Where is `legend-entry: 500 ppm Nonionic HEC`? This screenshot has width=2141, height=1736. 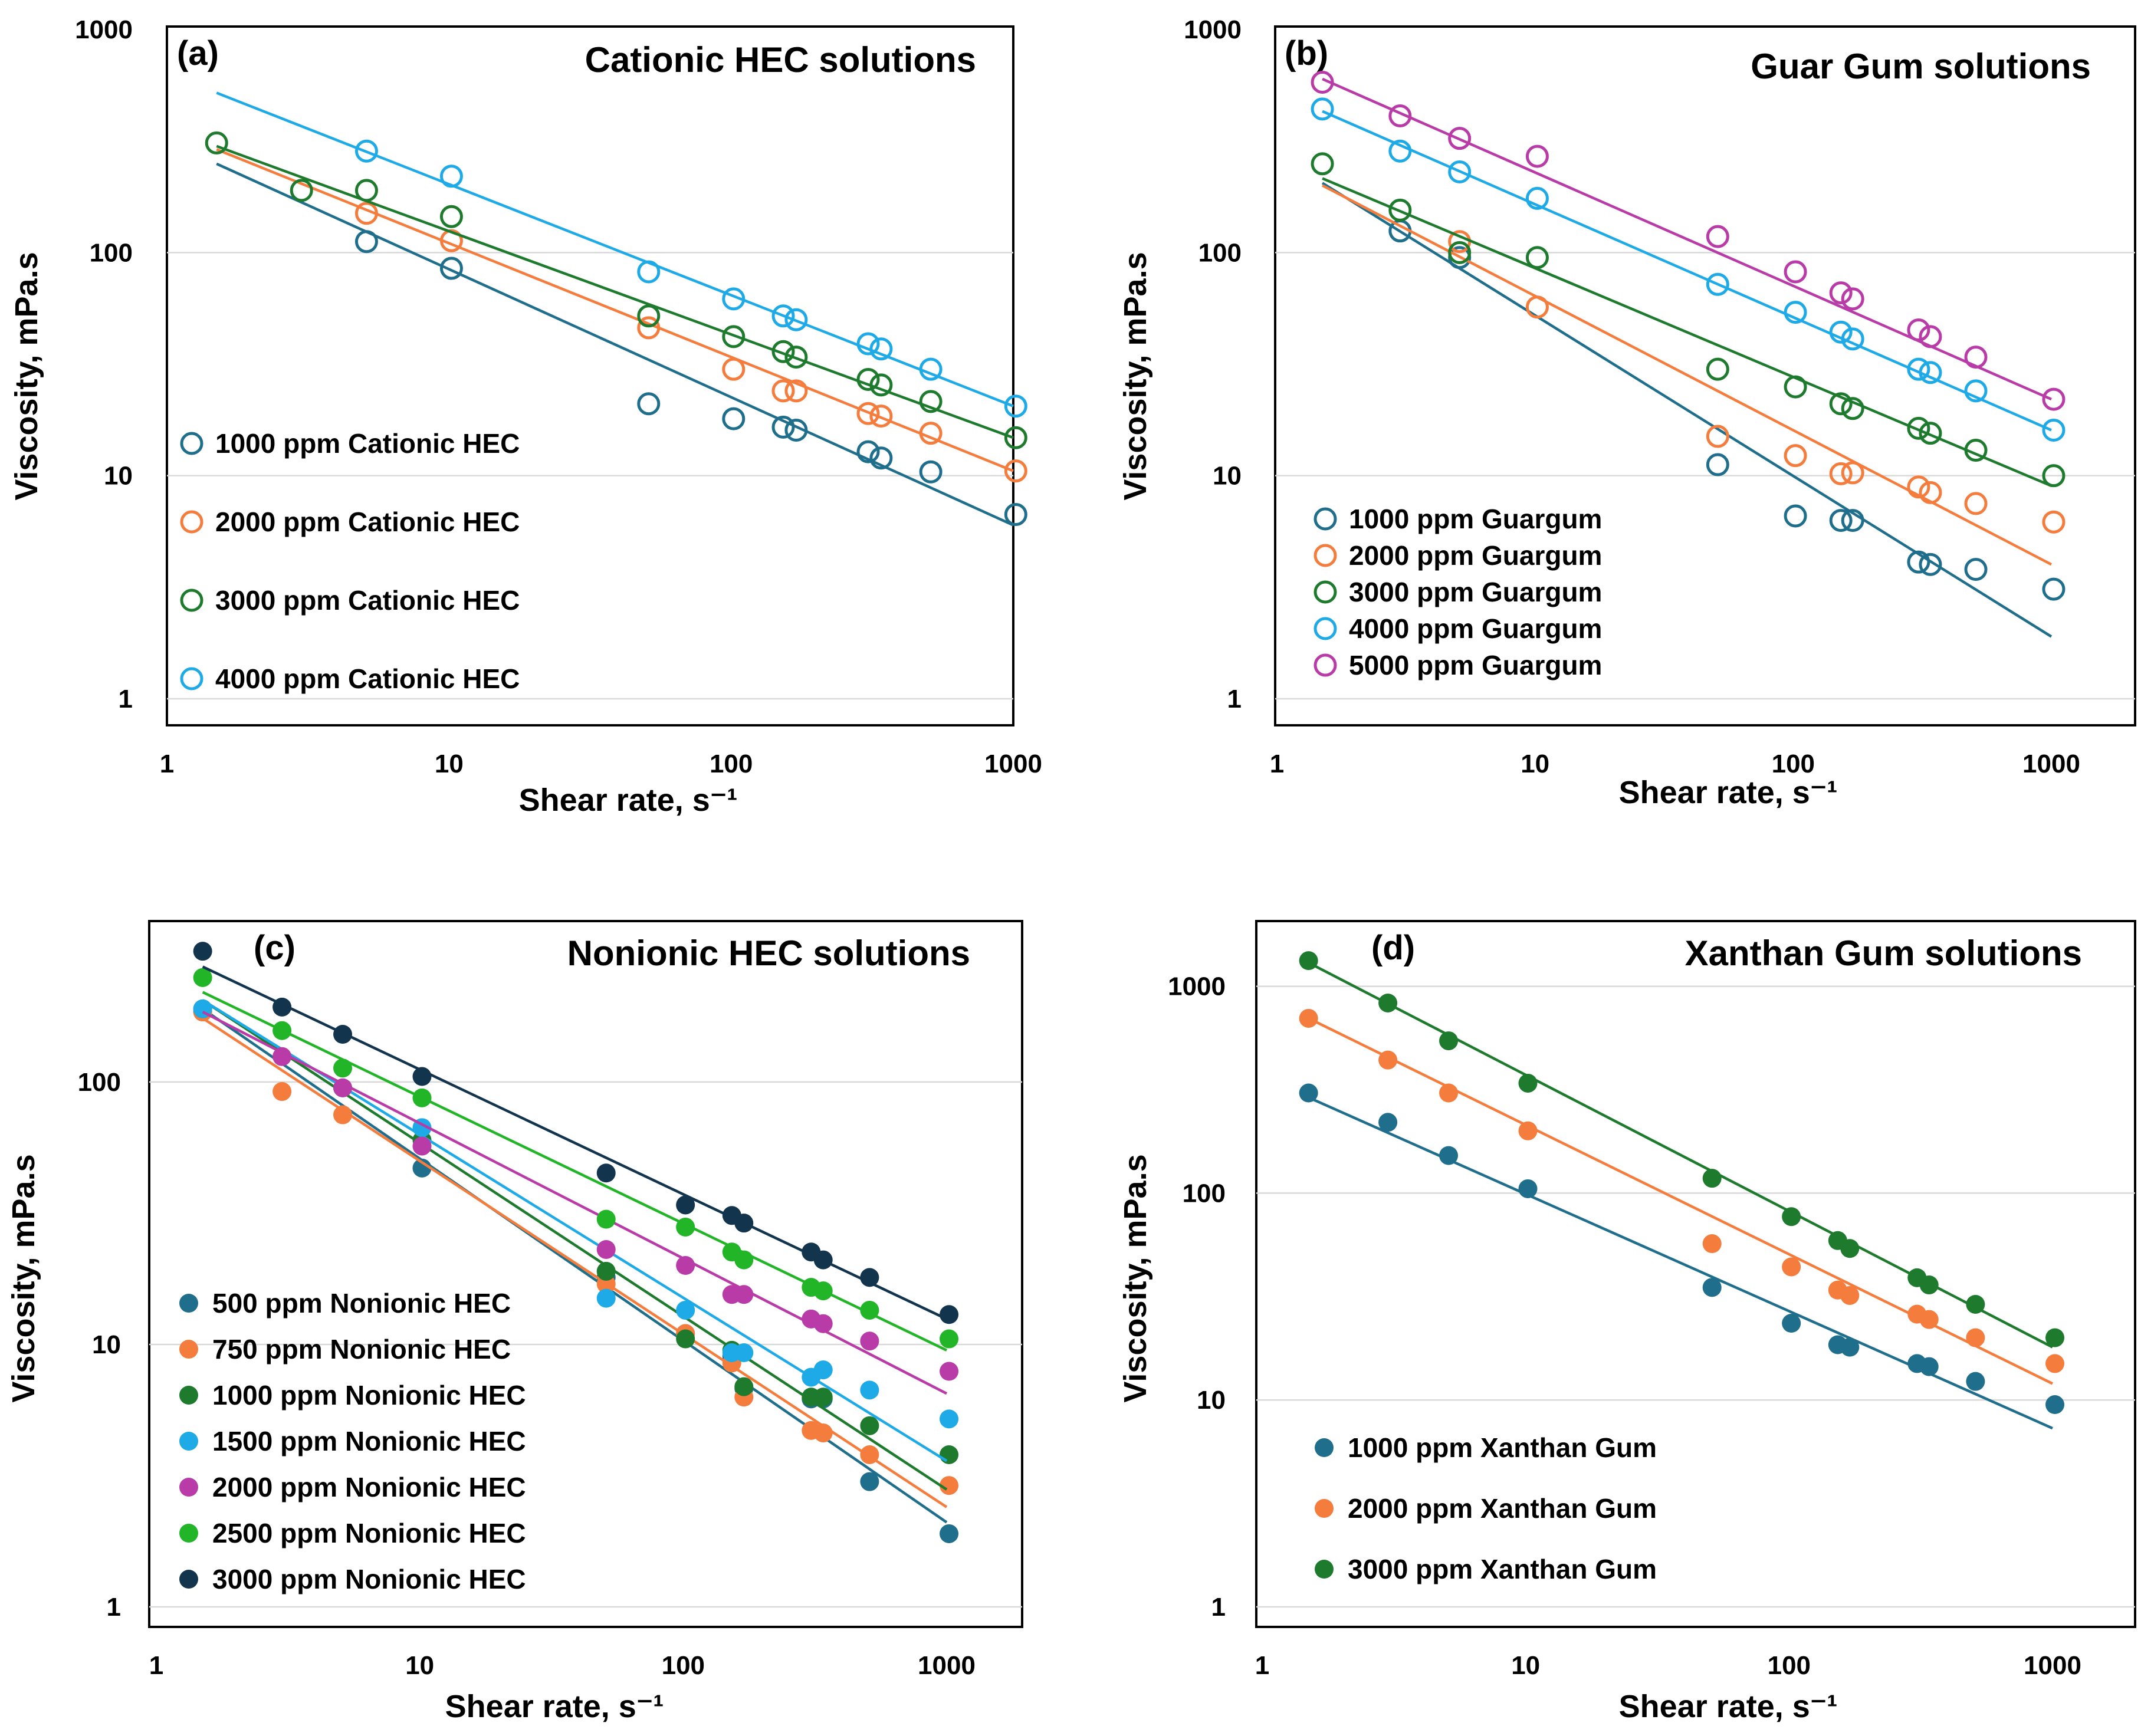
legend-entry: 500 ppm Nonionic HEC is located at coordinates (361, 1303).